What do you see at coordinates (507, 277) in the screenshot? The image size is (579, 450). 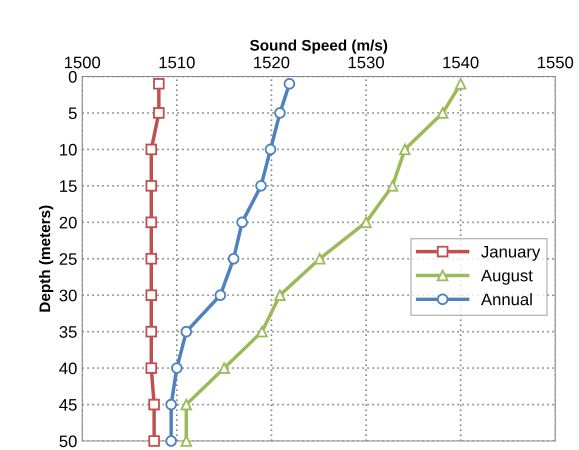 I see `legend-label: August` at bounding box center [507, 277].